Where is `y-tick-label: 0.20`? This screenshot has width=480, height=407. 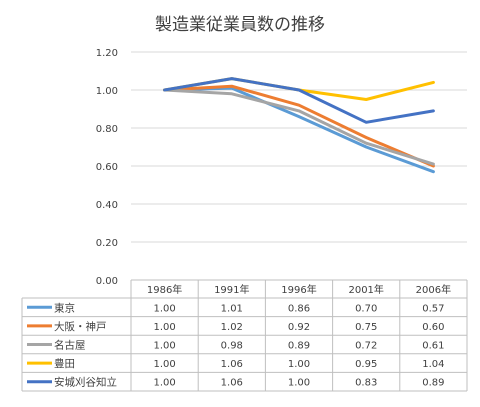 y-tick-label: 0.20 is located at coordinates (107, 243).